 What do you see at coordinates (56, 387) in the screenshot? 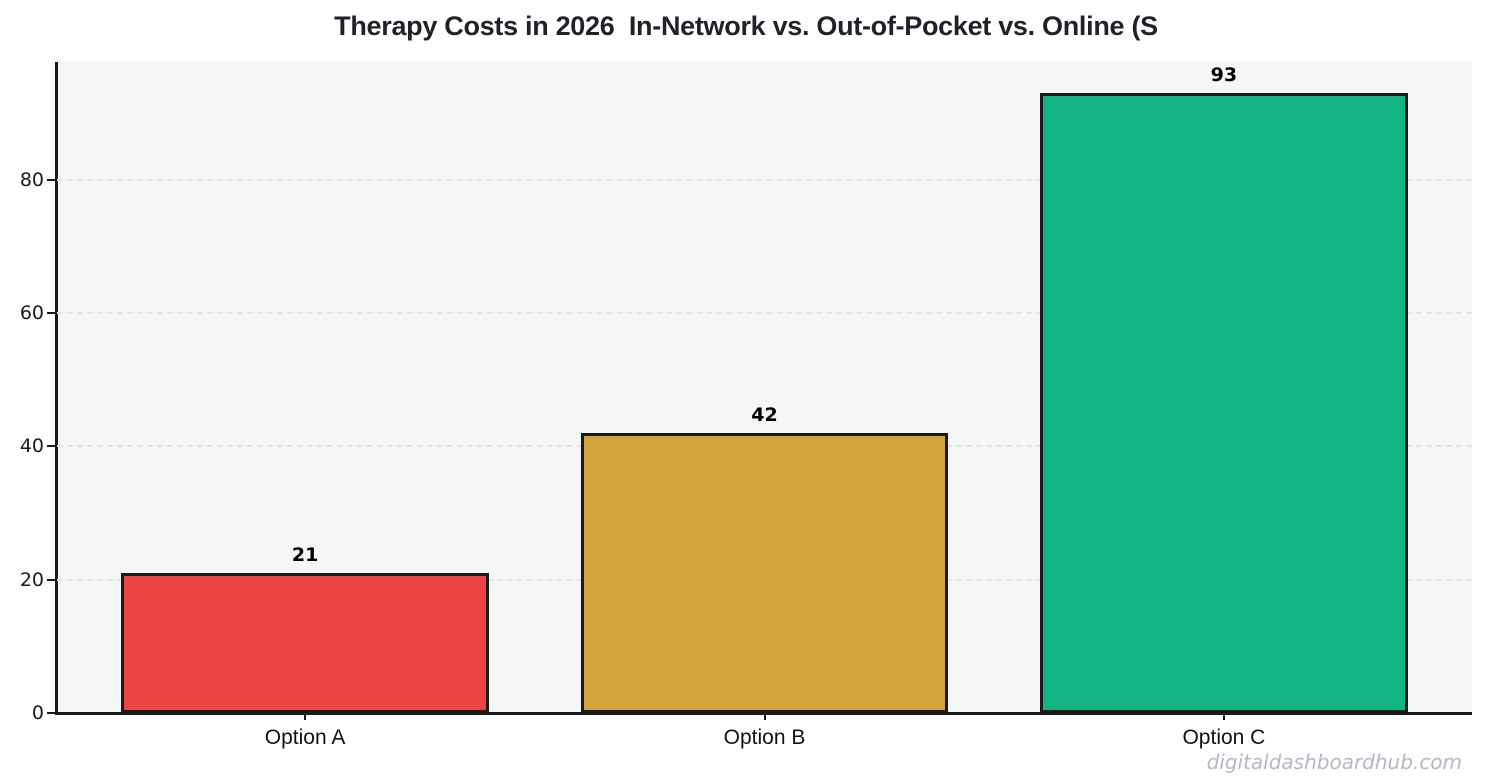
I see `y-axis-spine` at bounding box center [56, 387].